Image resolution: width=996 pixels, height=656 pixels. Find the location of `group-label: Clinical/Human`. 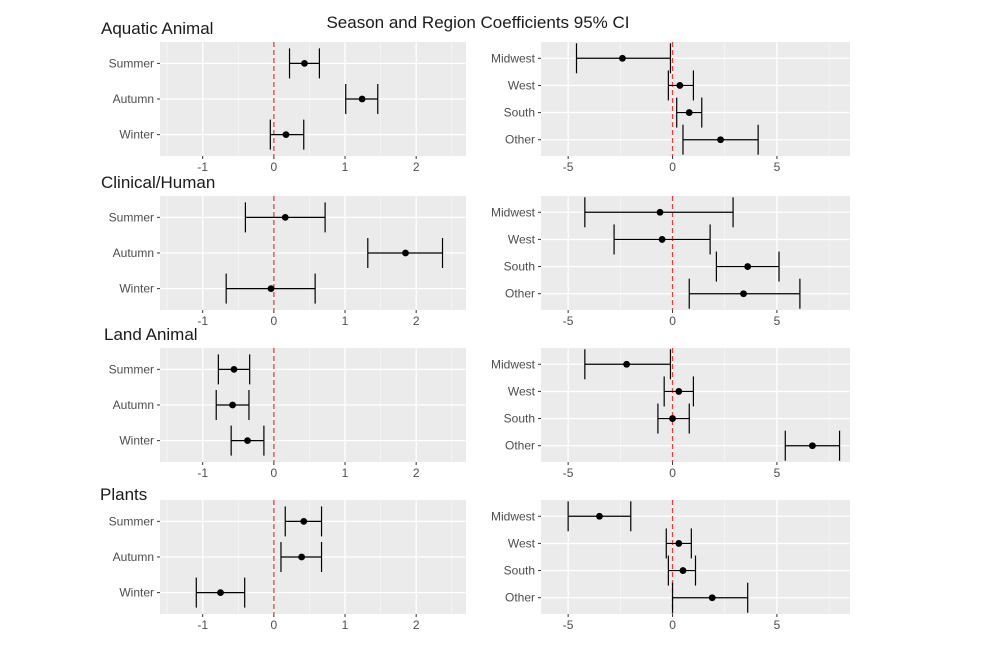

group-label: Clinical/Human is located at coordinates (158, 182).